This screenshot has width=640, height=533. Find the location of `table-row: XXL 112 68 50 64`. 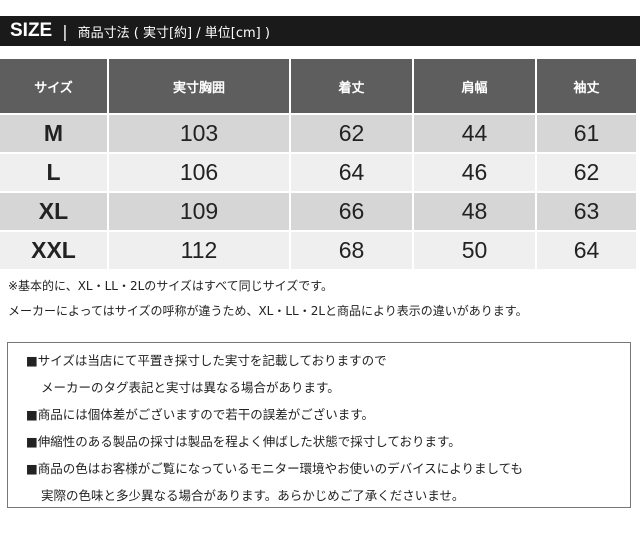

table-row: XXL 112 68 50 64 is located at coordinates (318, 250).